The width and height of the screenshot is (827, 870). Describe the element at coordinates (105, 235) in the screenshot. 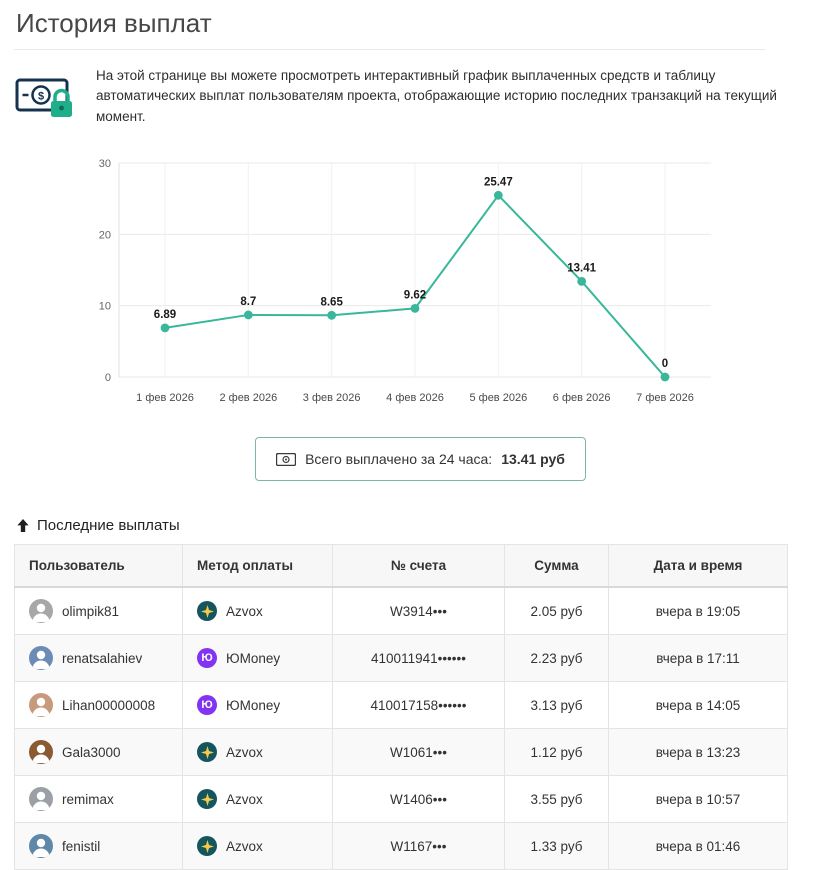

I see `svg-text: 20` at that location.